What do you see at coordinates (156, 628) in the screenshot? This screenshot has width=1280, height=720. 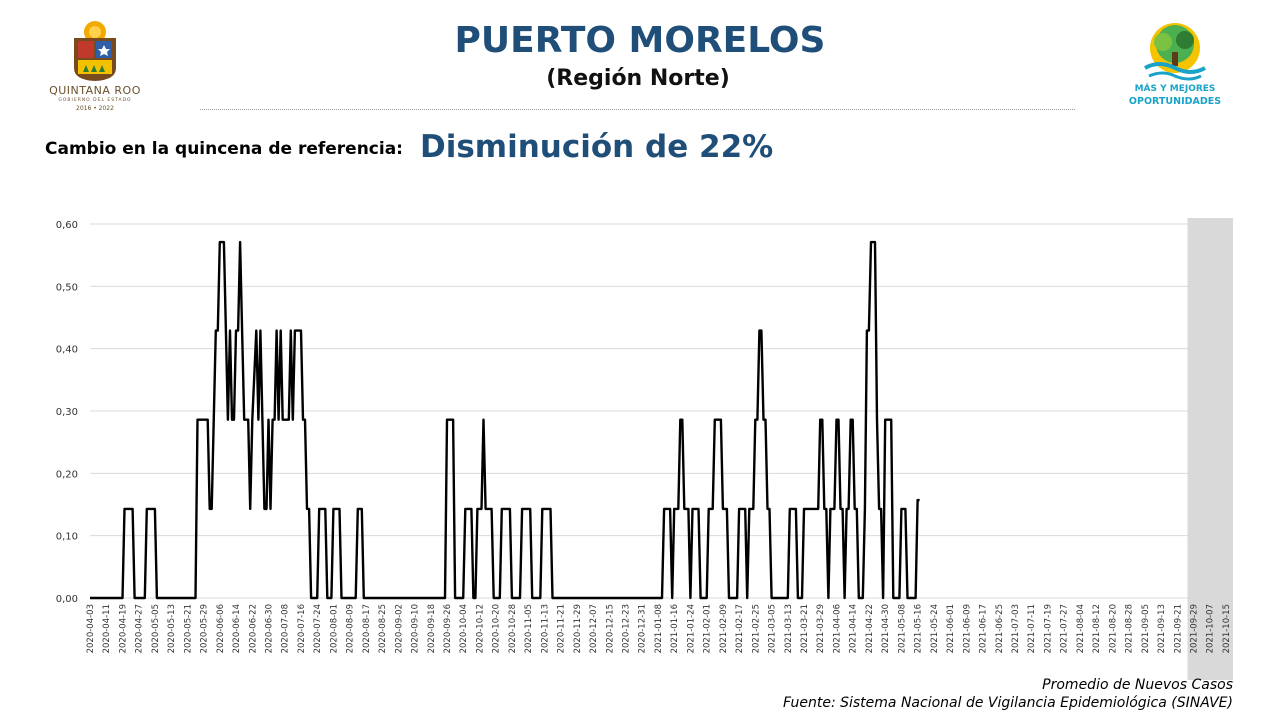 I see `x-tick-label: 2020-05-05` at bounding box center [156, 628].